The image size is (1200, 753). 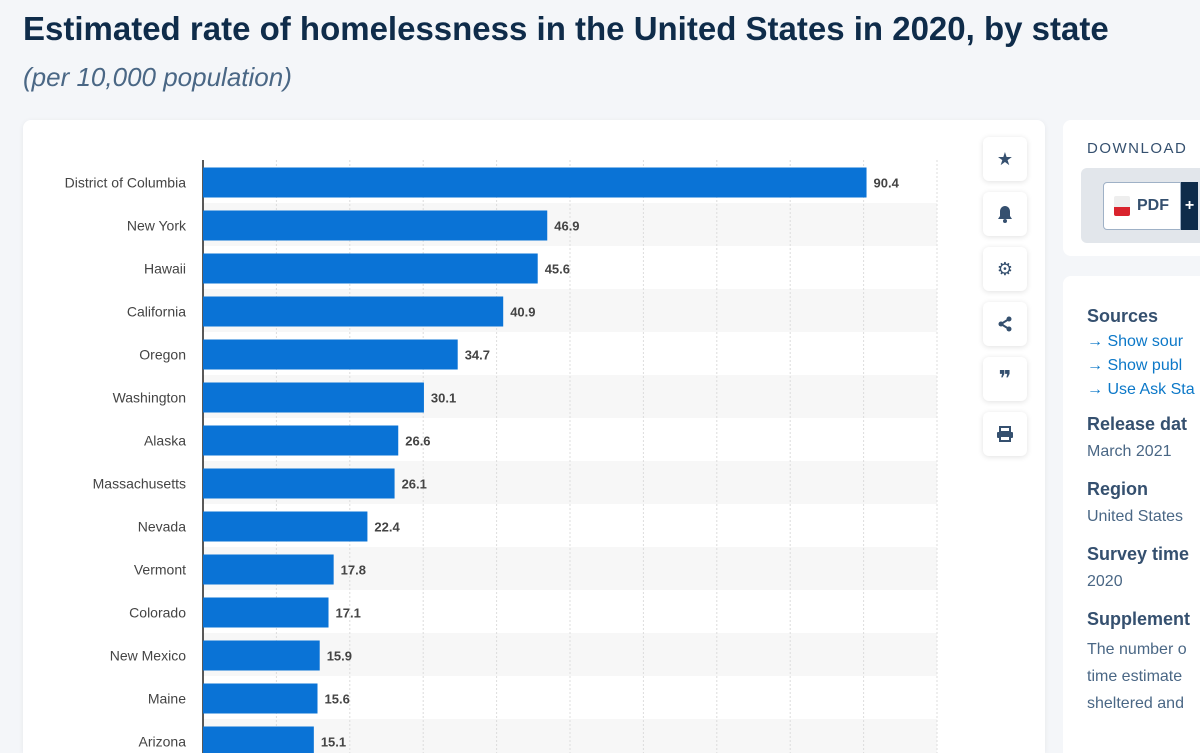 What do you see at coordinates (126, 183) in the screenshot?
I see `category-label: District of Columbia` at bounding box center [126, 183].